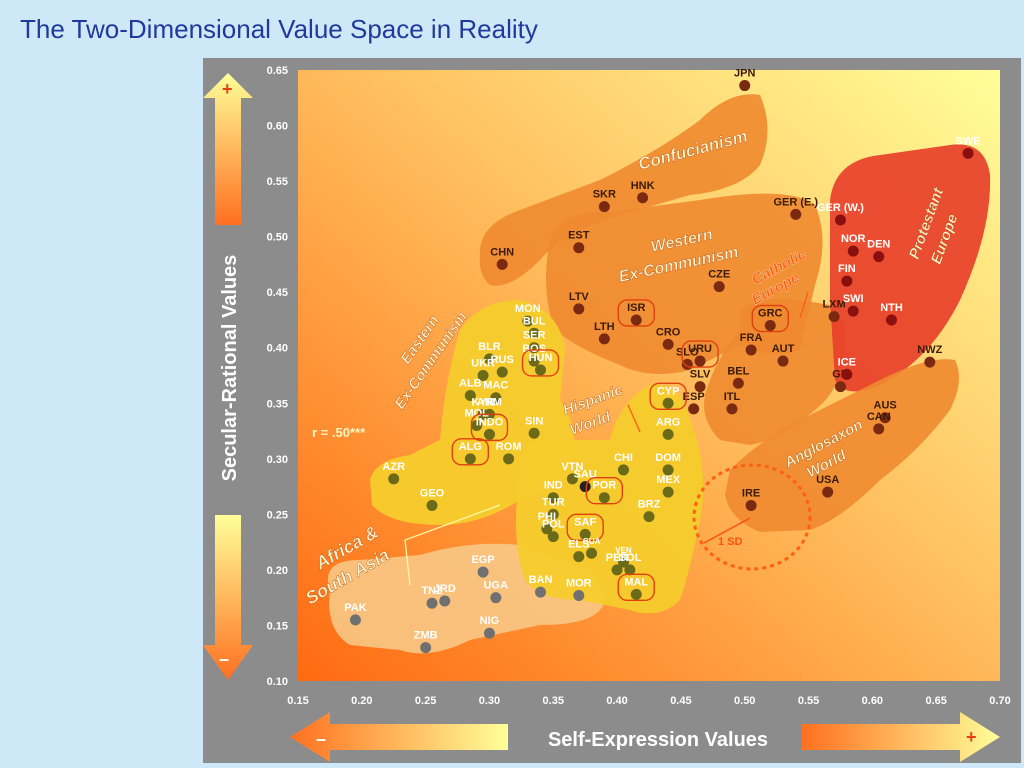 This screenshot has width=1024, height=768. What do you see at coordinates (277, 515) in the screenshot?
I see `y-tick-label: 0.25` at bounding box center [277, 515].